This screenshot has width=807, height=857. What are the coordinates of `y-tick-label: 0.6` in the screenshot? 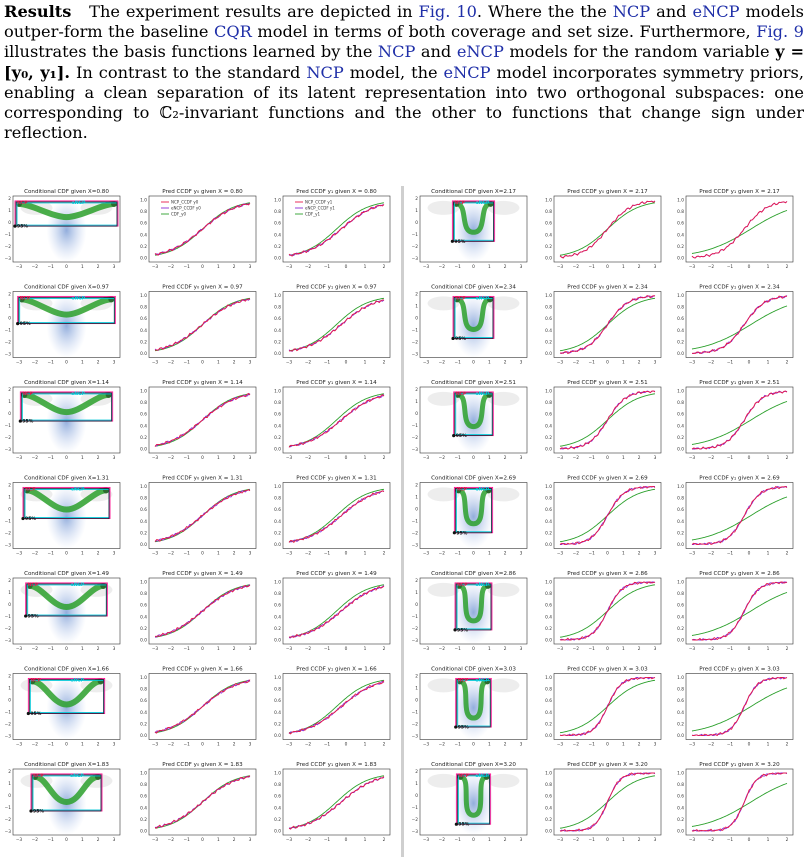 It's located at (548, 797).